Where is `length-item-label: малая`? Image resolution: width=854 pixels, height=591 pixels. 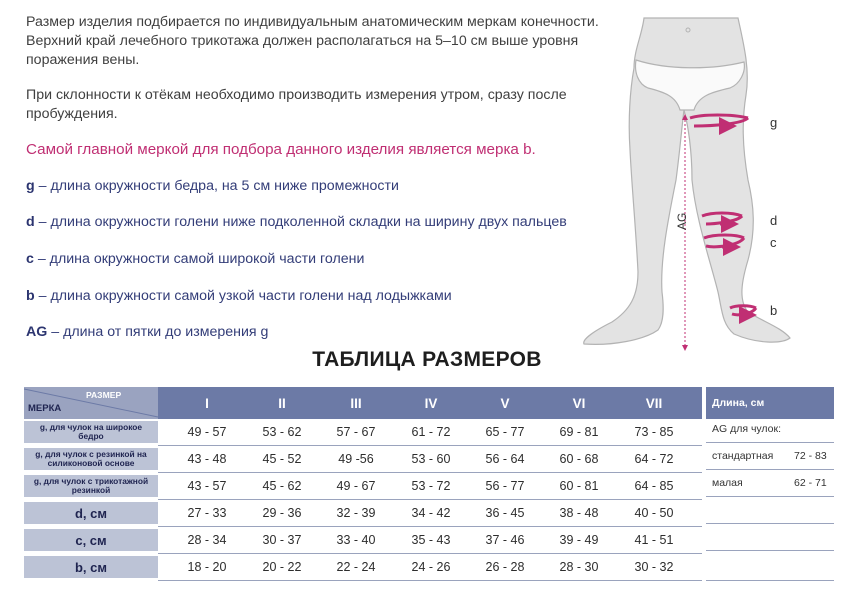 length-item-label: малая is located at coordinates (727, 483).